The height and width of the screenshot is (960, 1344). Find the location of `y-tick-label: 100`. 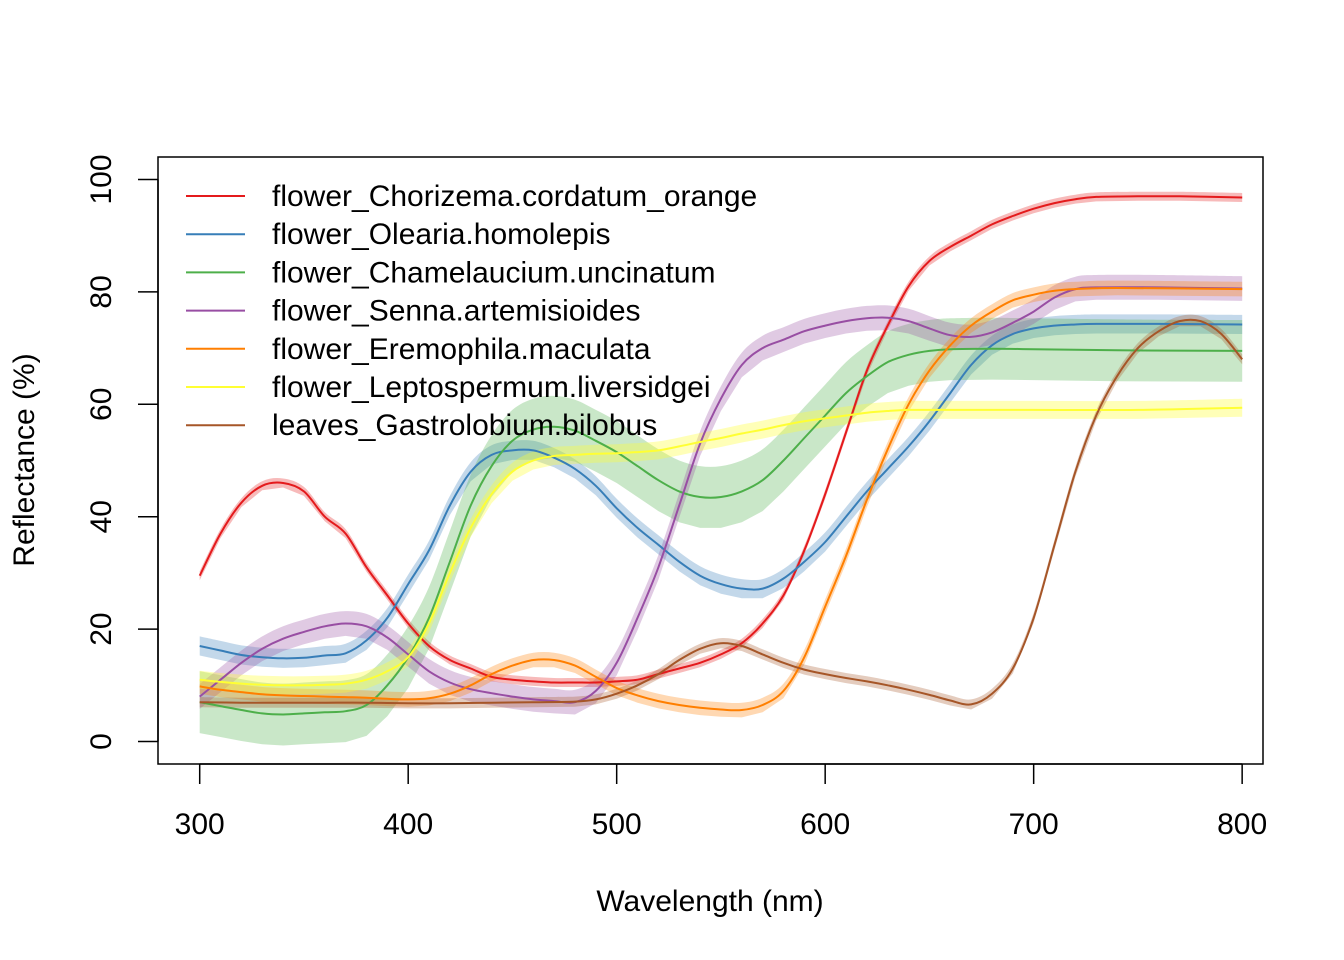

y-tick-label: 100 is located at coordinates (101, 179).